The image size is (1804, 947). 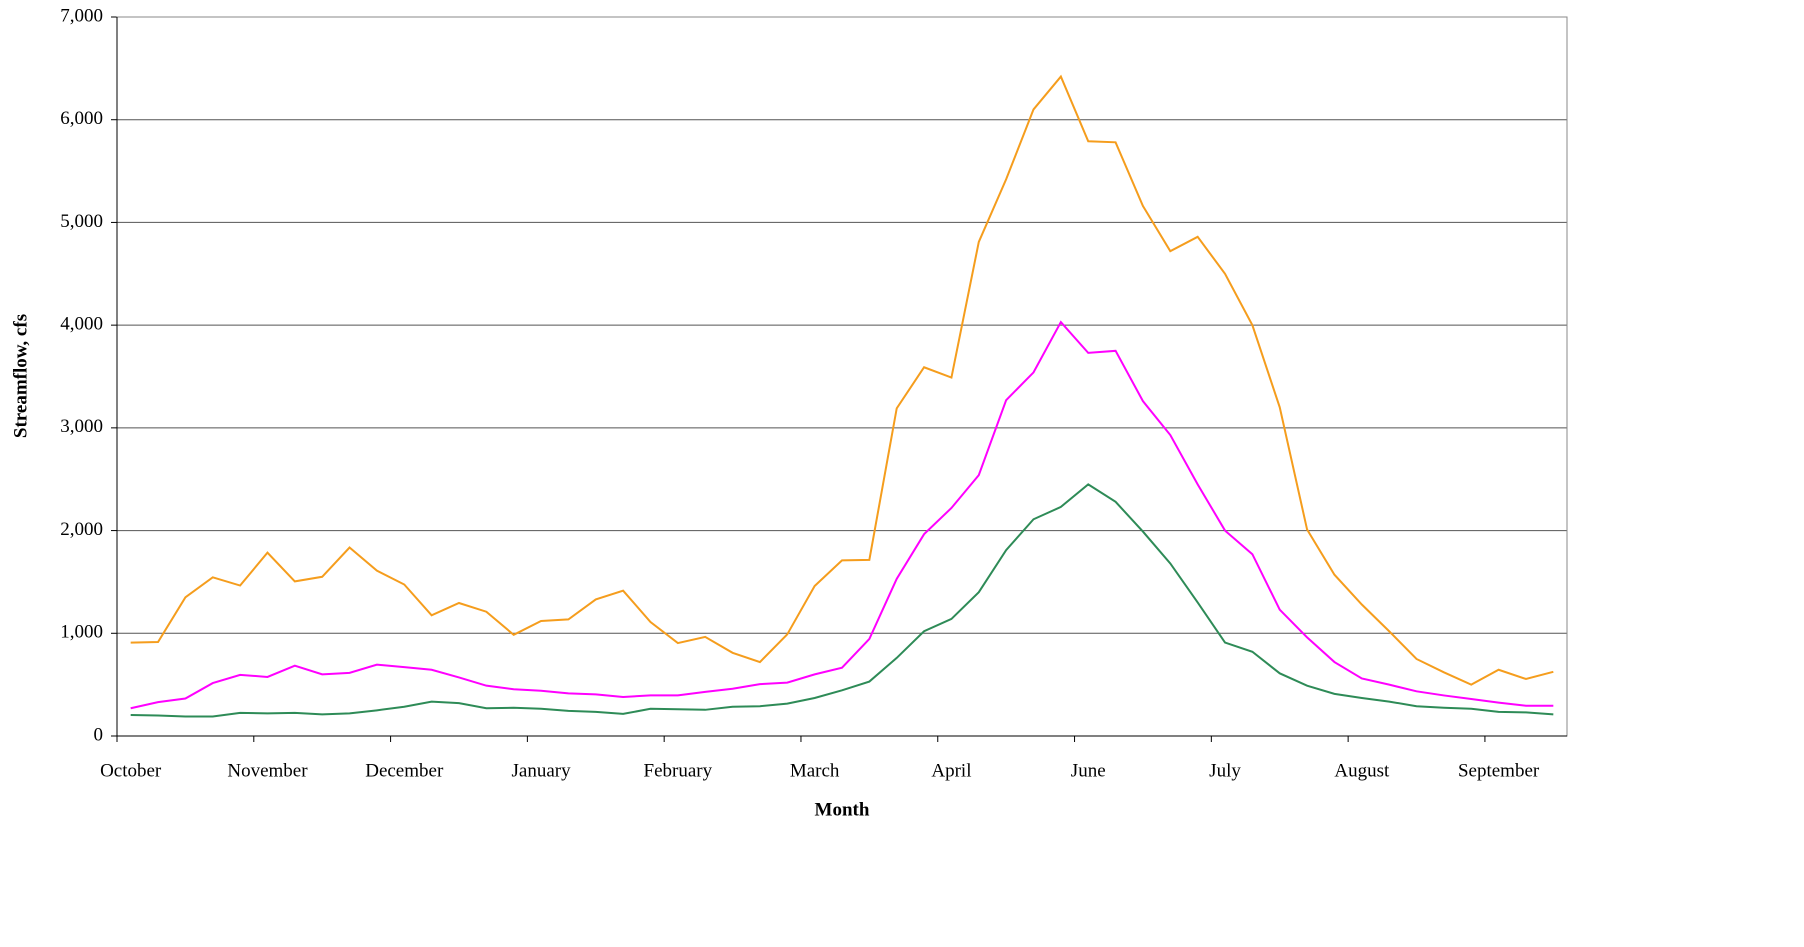 I want to click on y-tick-label: 7,000, so click(x=81, y=15).